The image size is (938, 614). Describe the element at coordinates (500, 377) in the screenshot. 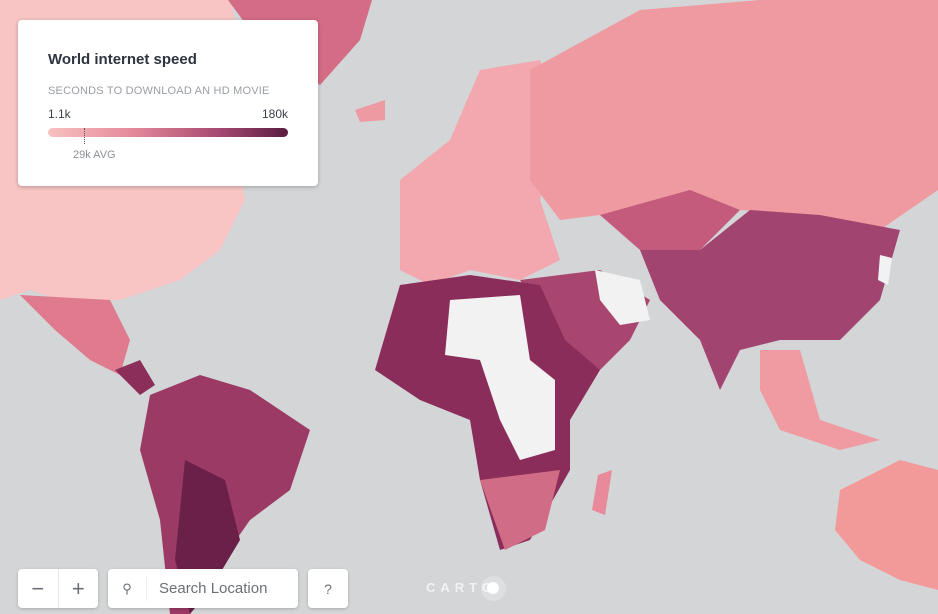

I see `region-africa-nodata` at that location.